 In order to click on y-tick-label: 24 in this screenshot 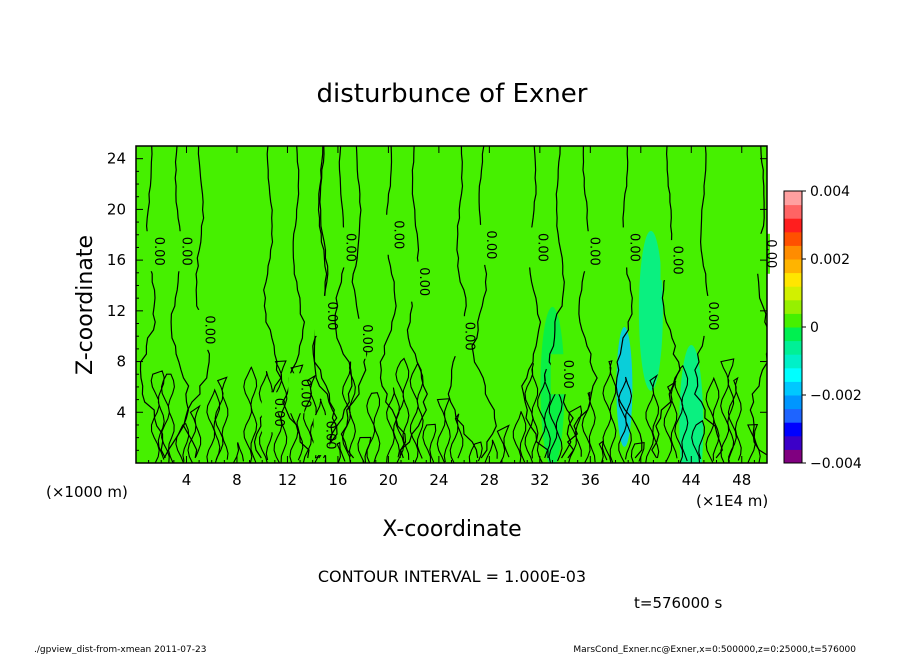, I will do `click(116, 159)`.